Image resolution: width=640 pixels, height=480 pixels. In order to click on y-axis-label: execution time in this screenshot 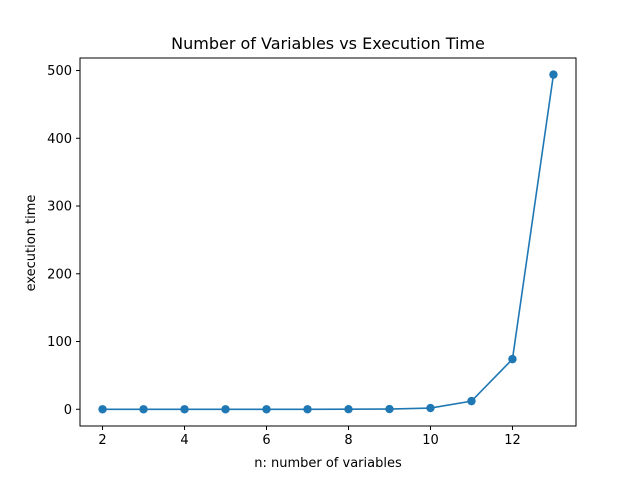, I will do `click(31, 243)`.